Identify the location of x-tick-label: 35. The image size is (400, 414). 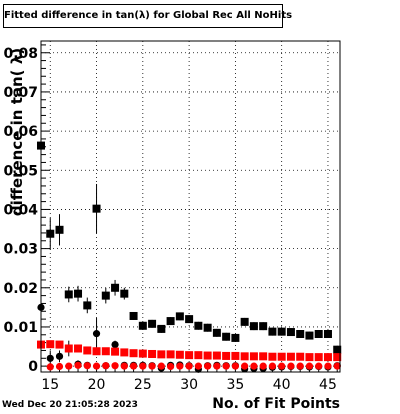
(235, 385).